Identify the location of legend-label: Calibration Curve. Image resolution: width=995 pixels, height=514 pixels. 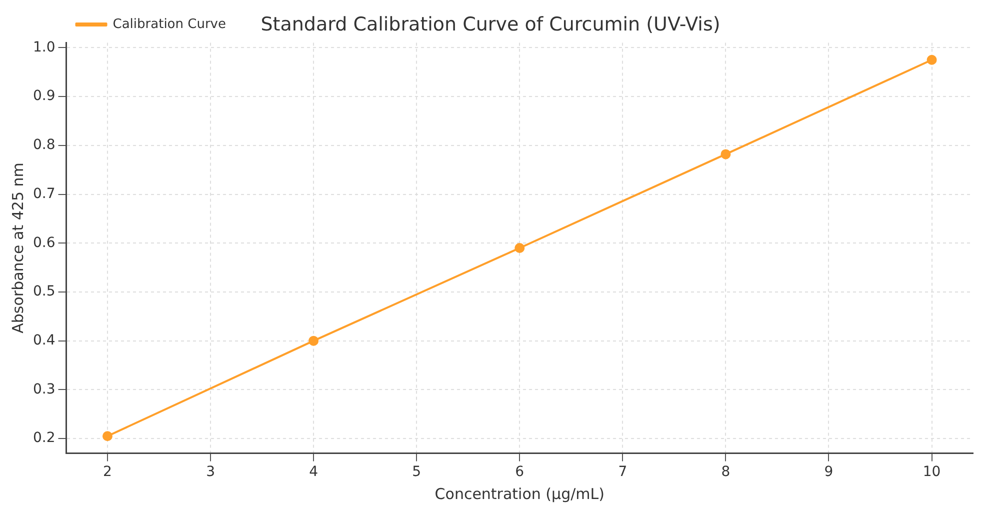
(169, 24).